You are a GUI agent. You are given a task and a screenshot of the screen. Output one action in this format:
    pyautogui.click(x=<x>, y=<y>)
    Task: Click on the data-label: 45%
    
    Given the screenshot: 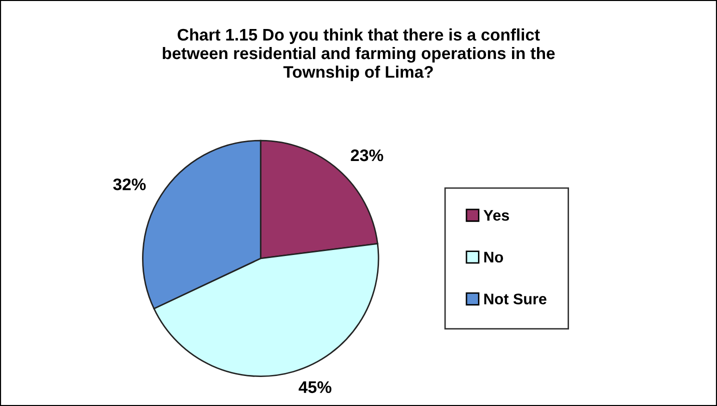 What is the action you would take?
    pyautogui.click(x=315, y=387)
    